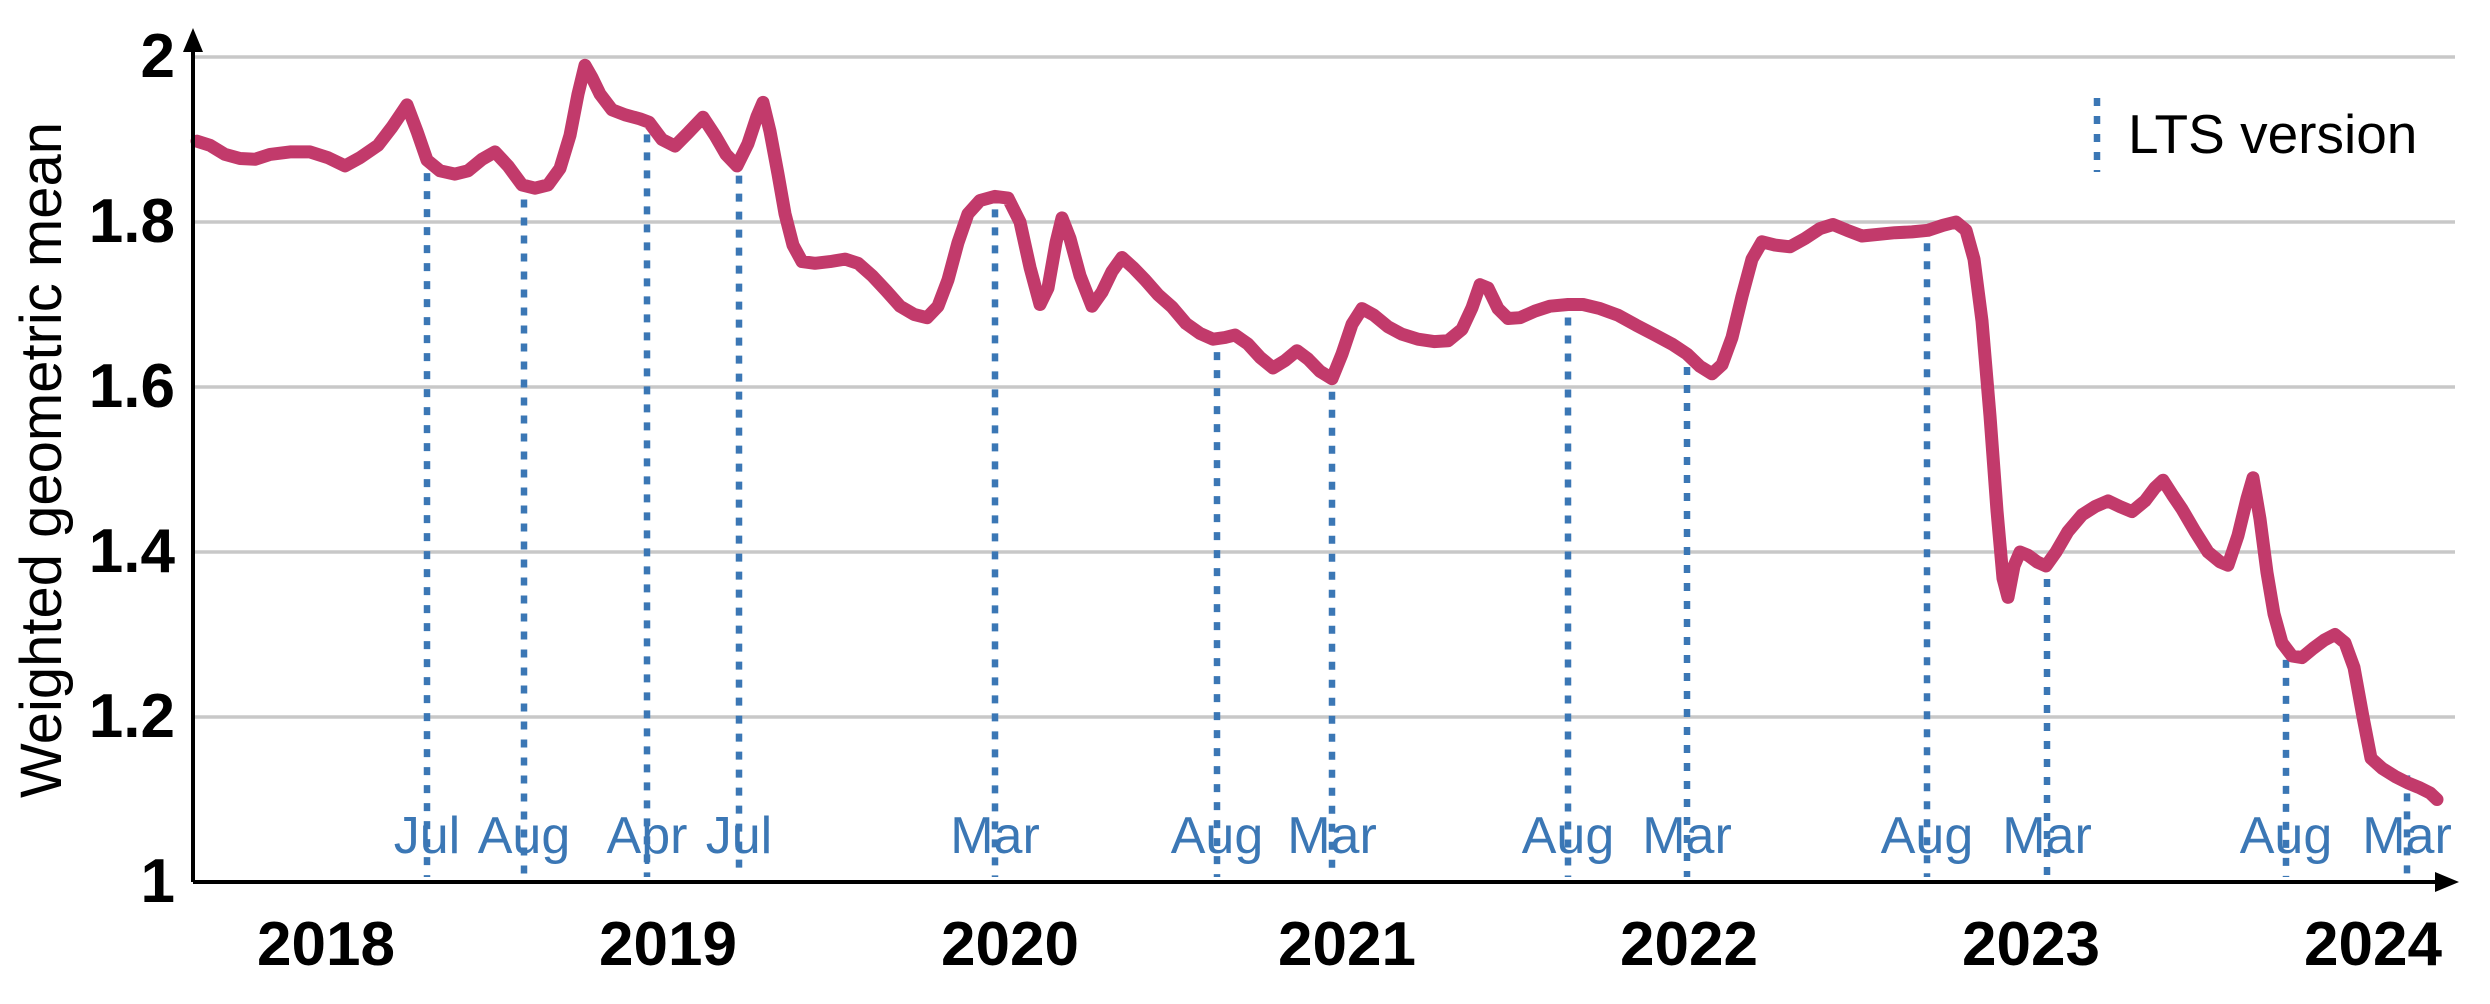 The image size is (2490, 1004). What do you see at coordinates (739, 836) in the screenshot?
I see `lts-month-label-jul-3: Jul` at bounding box center [739, 836].